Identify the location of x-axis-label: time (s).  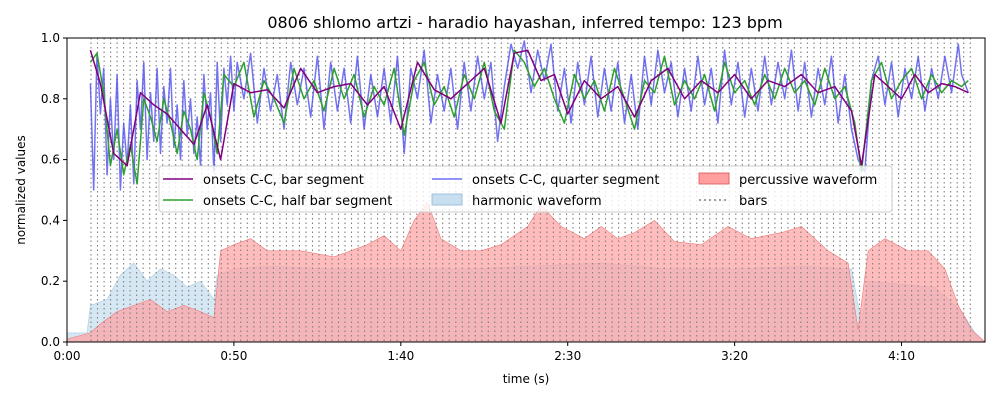
(526, 379).